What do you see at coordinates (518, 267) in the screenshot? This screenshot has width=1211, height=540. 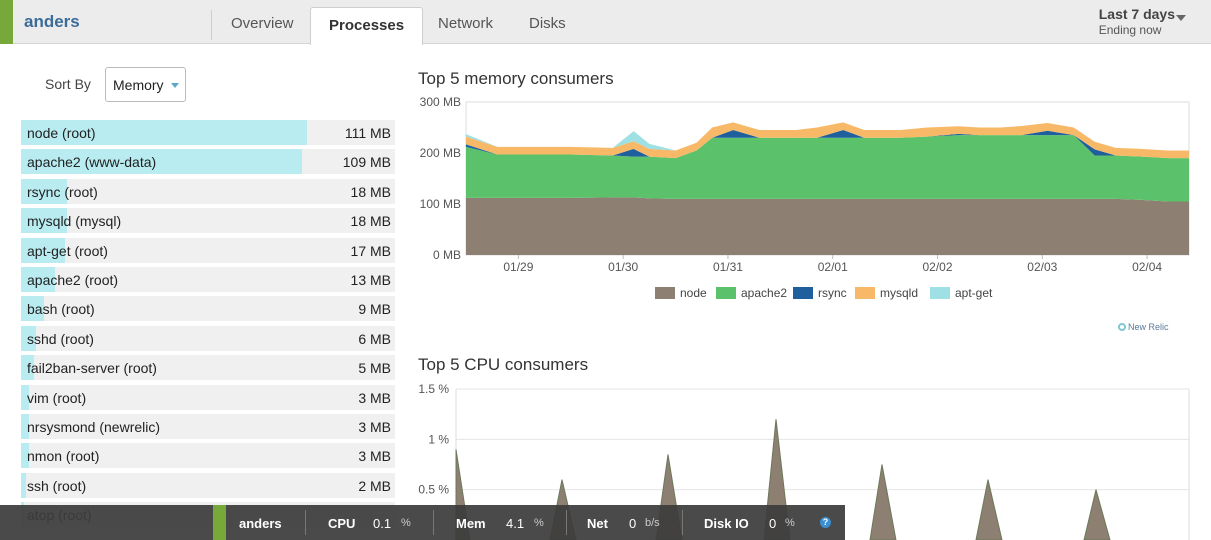 I see `x-tick-label: 01/29` at bounding box center [518, 267].